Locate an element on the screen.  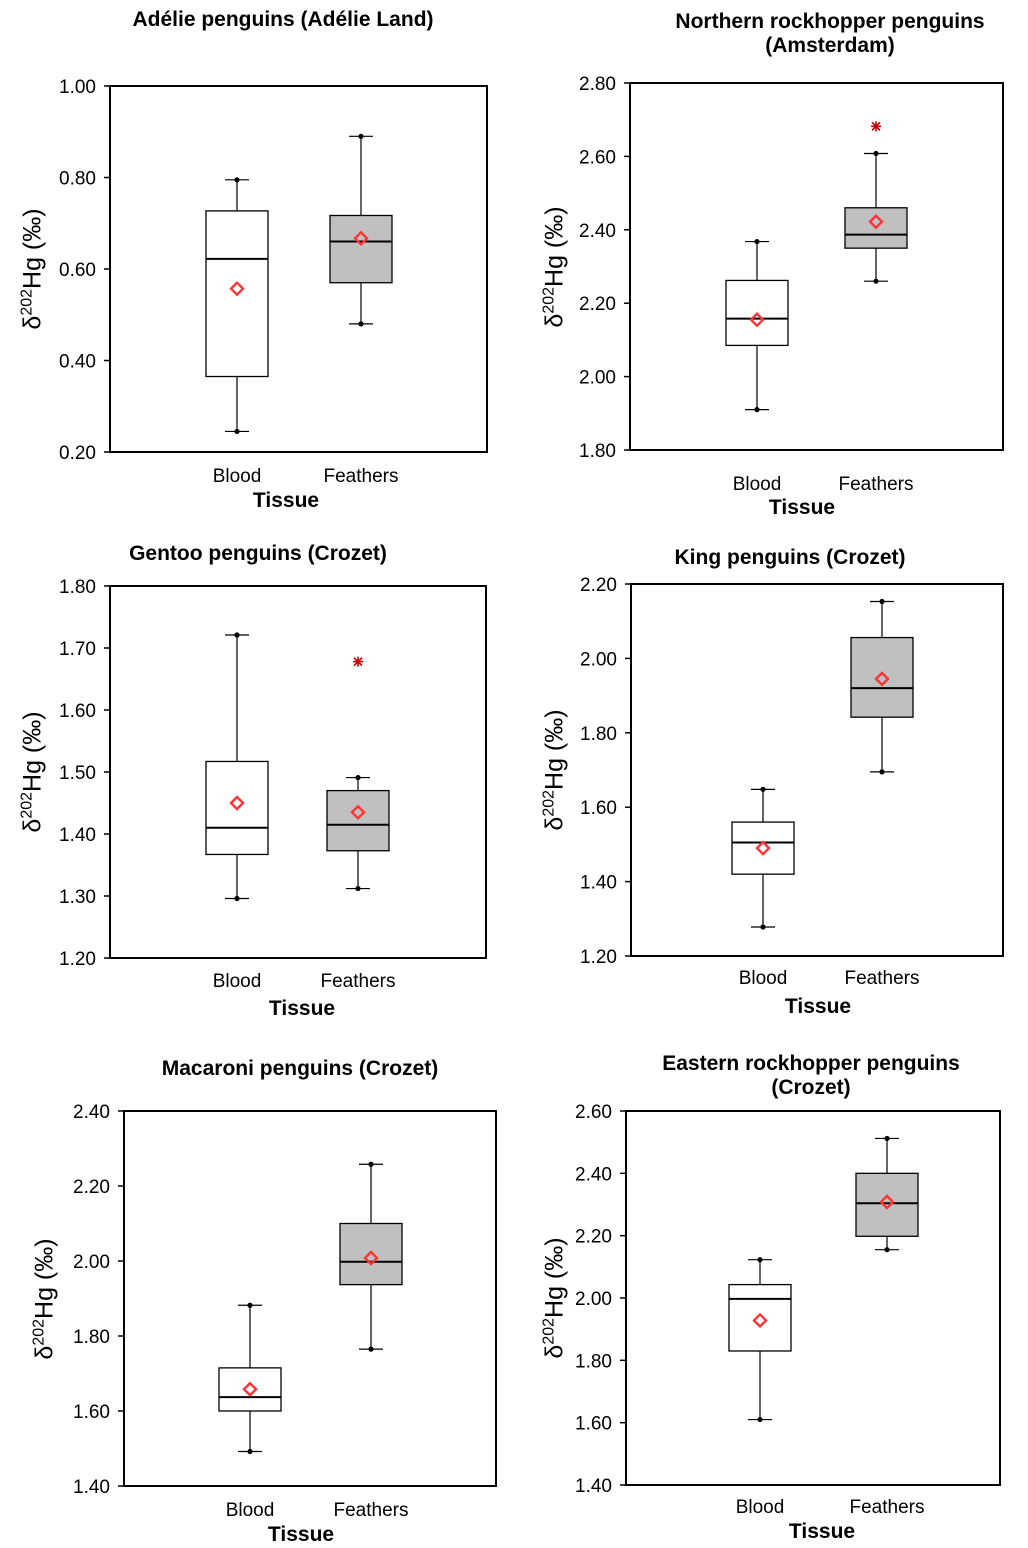
chart-title-line: Adélie penguins (Adélie Land) is located at coordinates (283, 19).